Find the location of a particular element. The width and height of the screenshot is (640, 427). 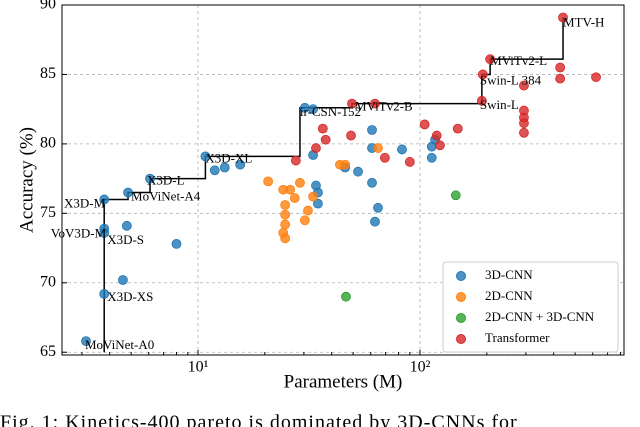

legend-label: Transformer is located at coordinates (517, 337).